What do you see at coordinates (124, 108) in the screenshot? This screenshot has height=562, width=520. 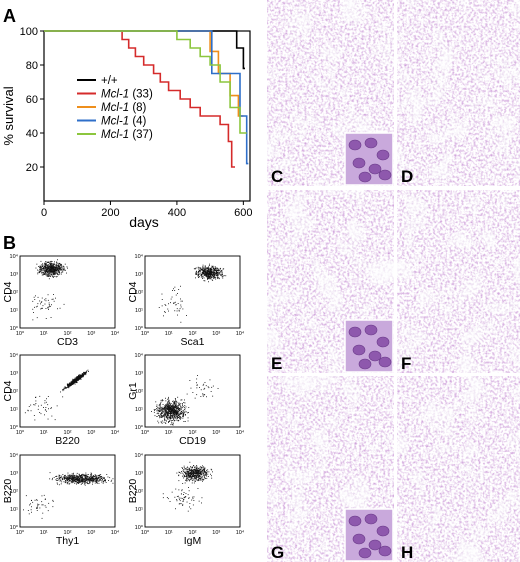 I see `legend-entry-2: Mcl-1 (8)` at bounding box center [124, 108].